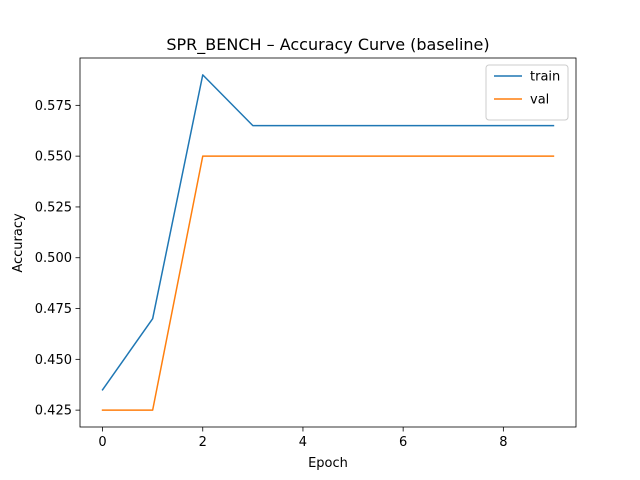 The height and width of the screenshot is (480, 640). What do you see at coordinates (53, 309) in the screenshot?
I see `y-tick-label: 0.475` at bounding box center [53, 309].